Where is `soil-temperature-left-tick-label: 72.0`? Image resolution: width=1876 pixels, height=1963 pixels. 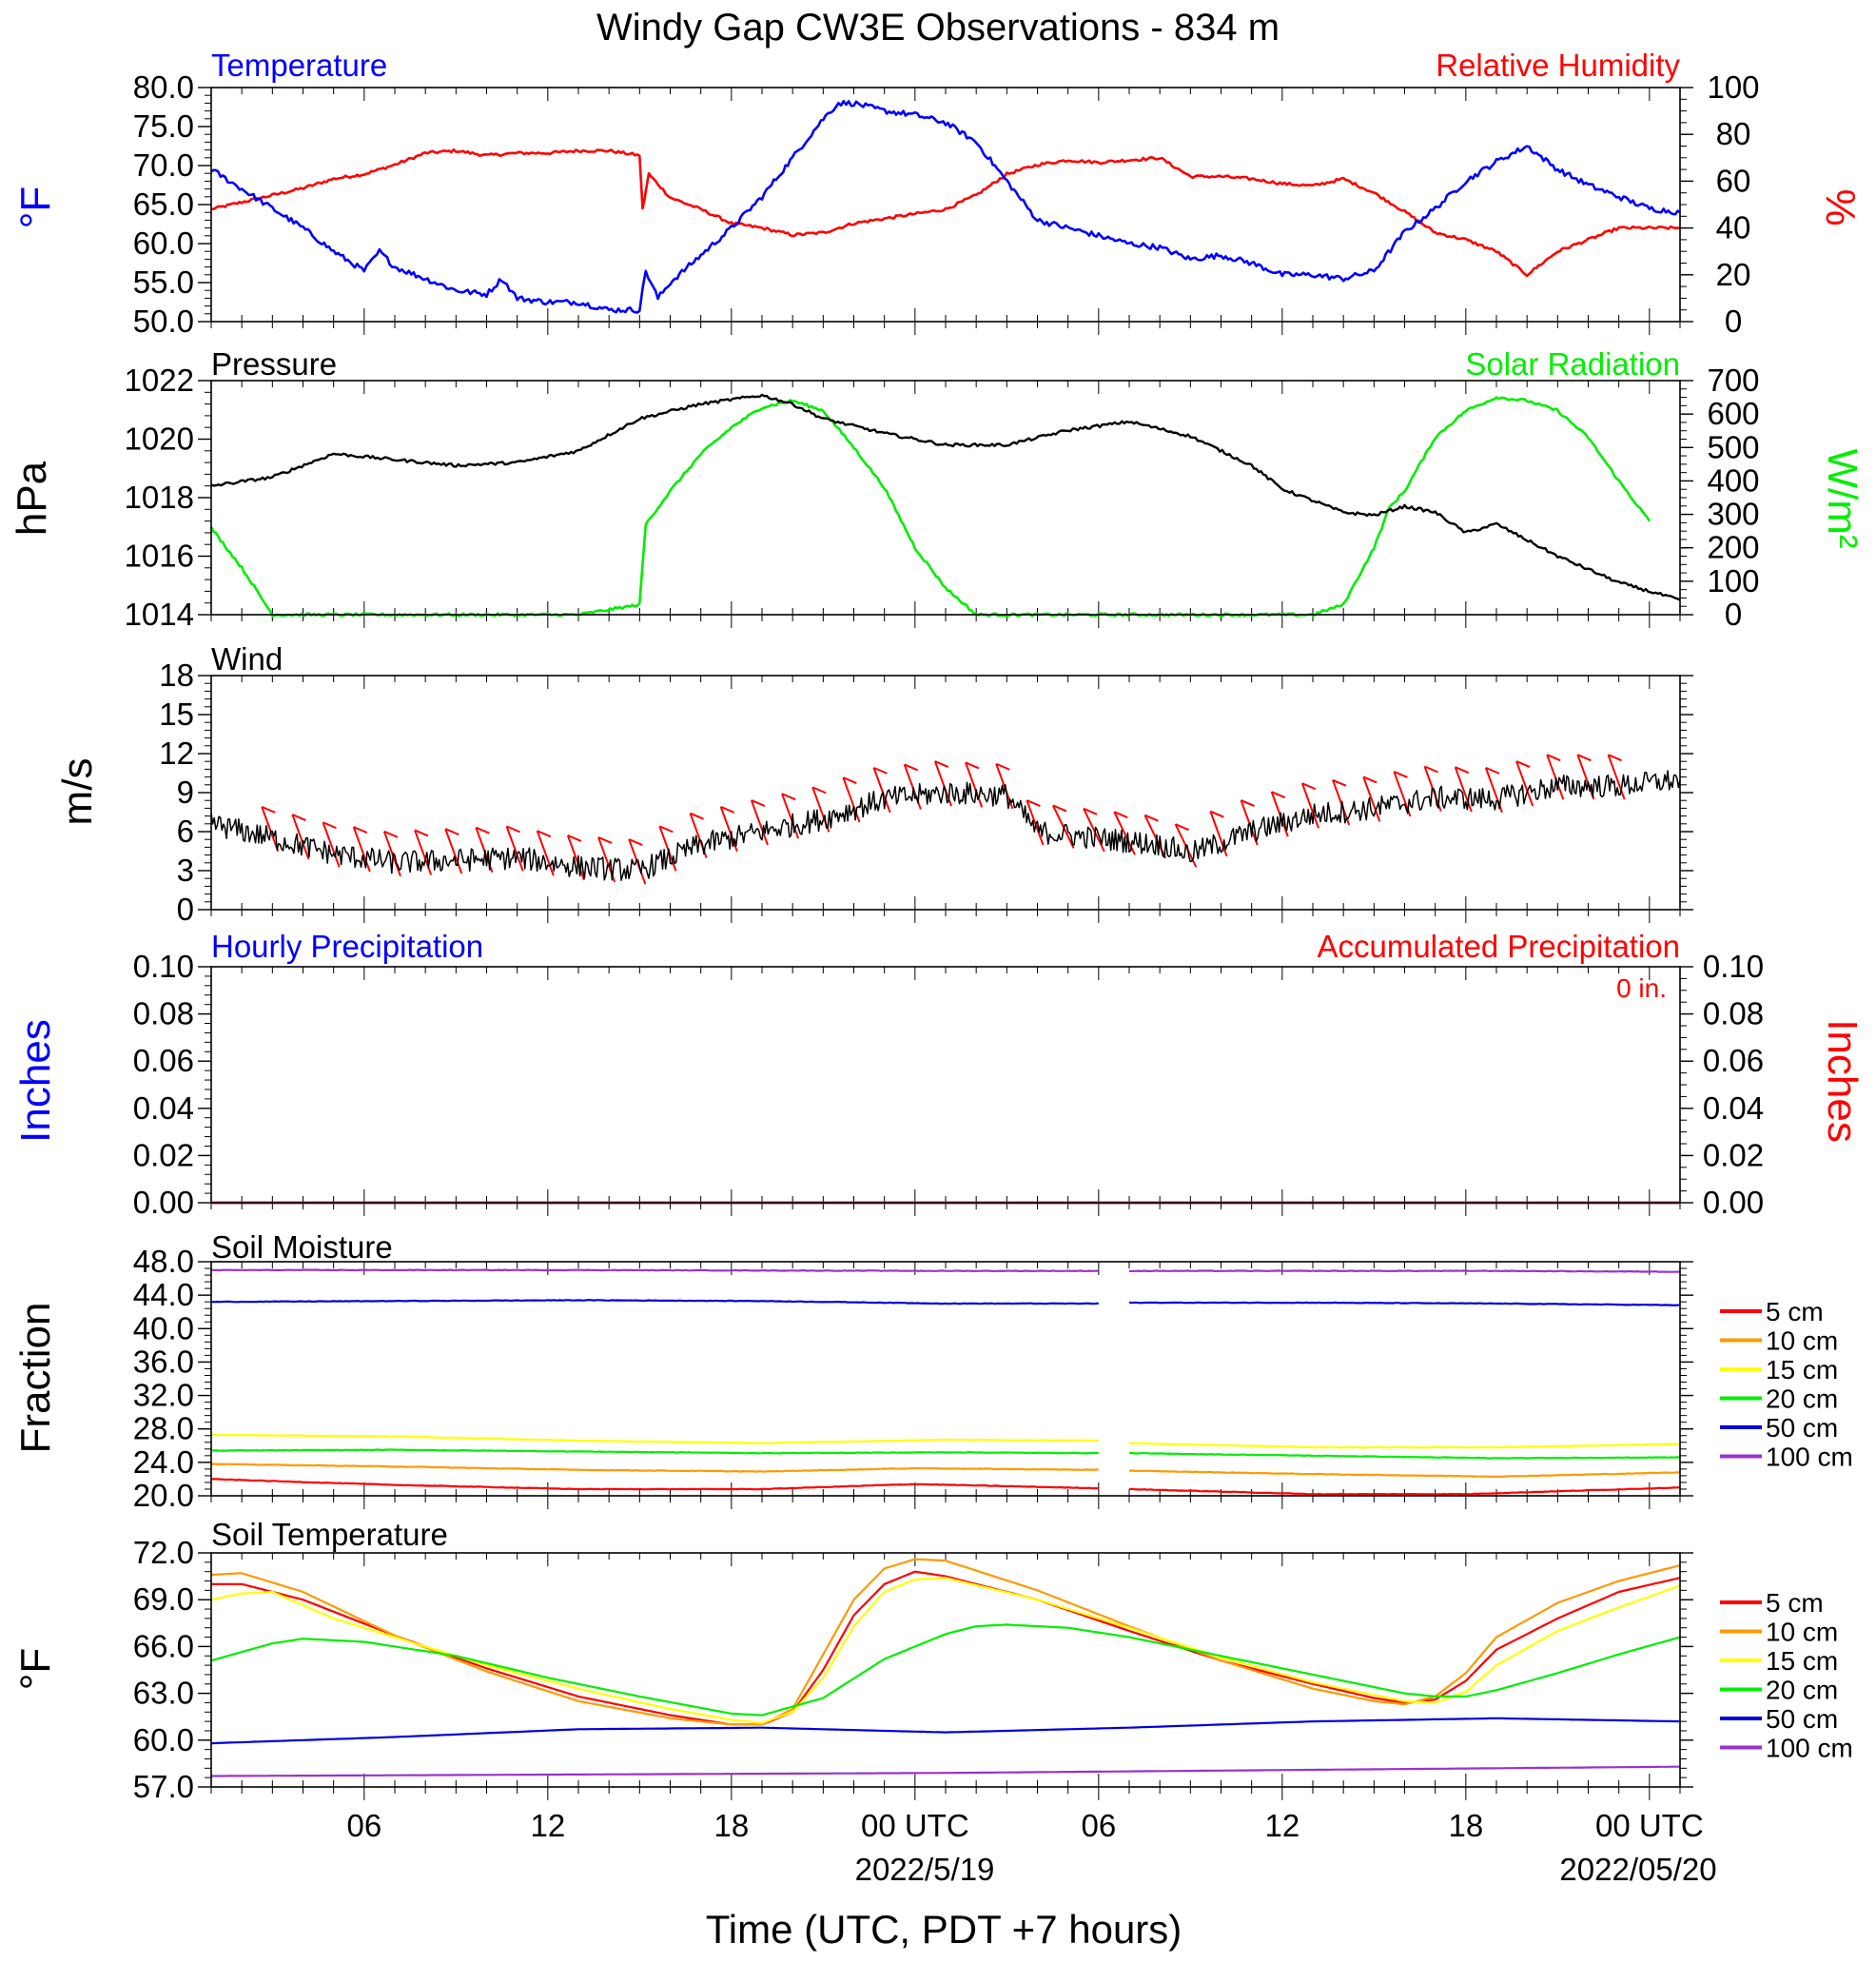
soil-temperature-left-tick-label: 72.0 is located at coordinates (163, 1552).